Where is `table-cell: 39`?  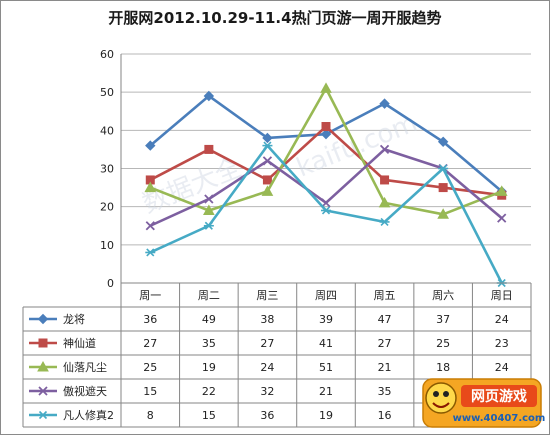
table-cell: 39 is located at coordinates (326, 319).